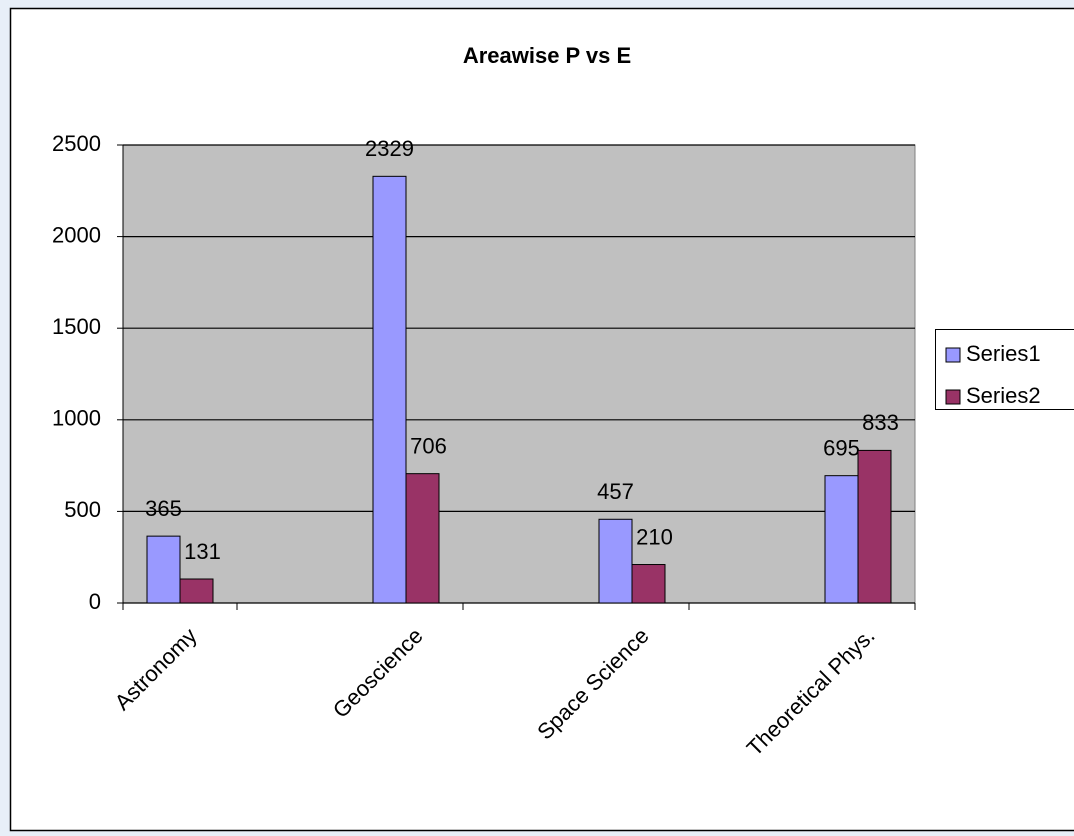 This screenshot has height=836, width=1074. Describe the element at coordinates (76, 234) in the screenshot. I see `y-tick-label: 2000` at that location.